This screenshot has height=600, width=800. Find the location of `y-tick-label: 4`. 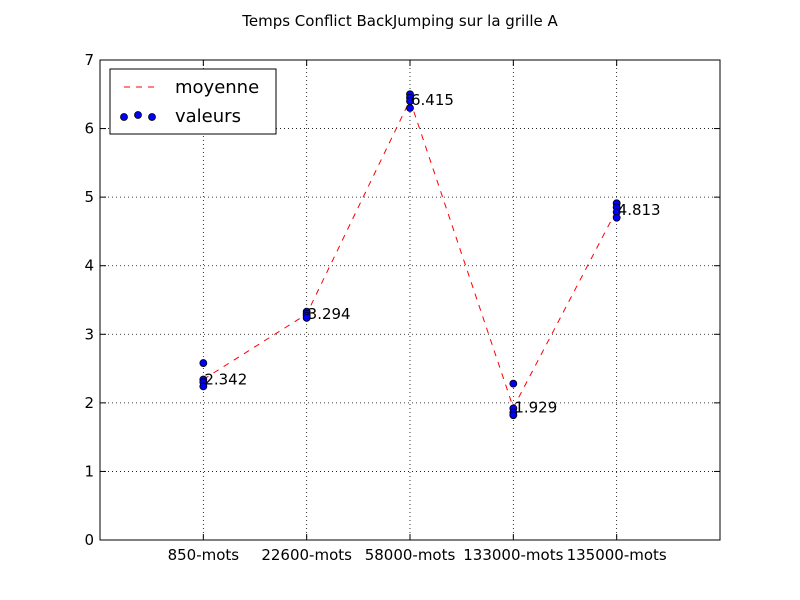

y-tick-label: 4 is located at coordinates (89, 266).